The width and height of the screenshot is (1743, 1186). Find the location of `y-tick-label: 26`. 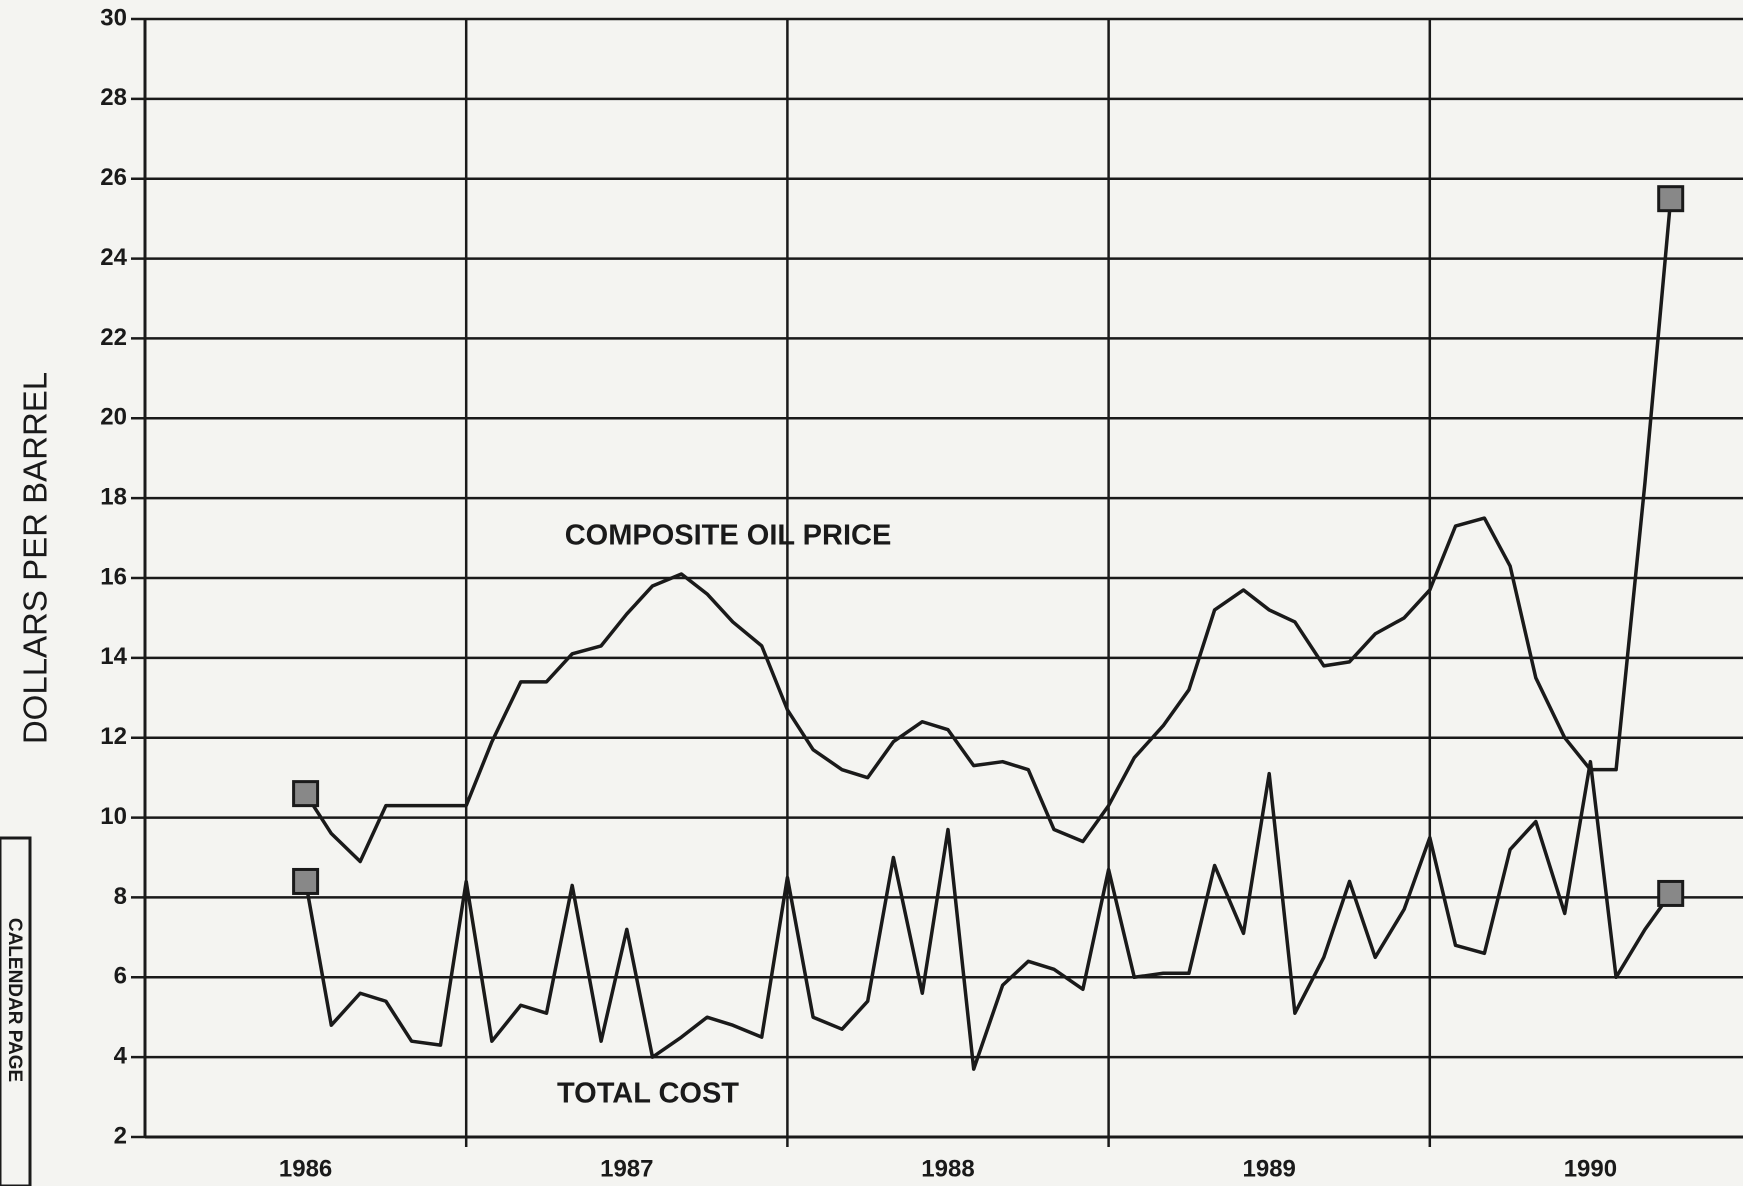

y-tick-label: 26 is located at coordinates (113, 177).